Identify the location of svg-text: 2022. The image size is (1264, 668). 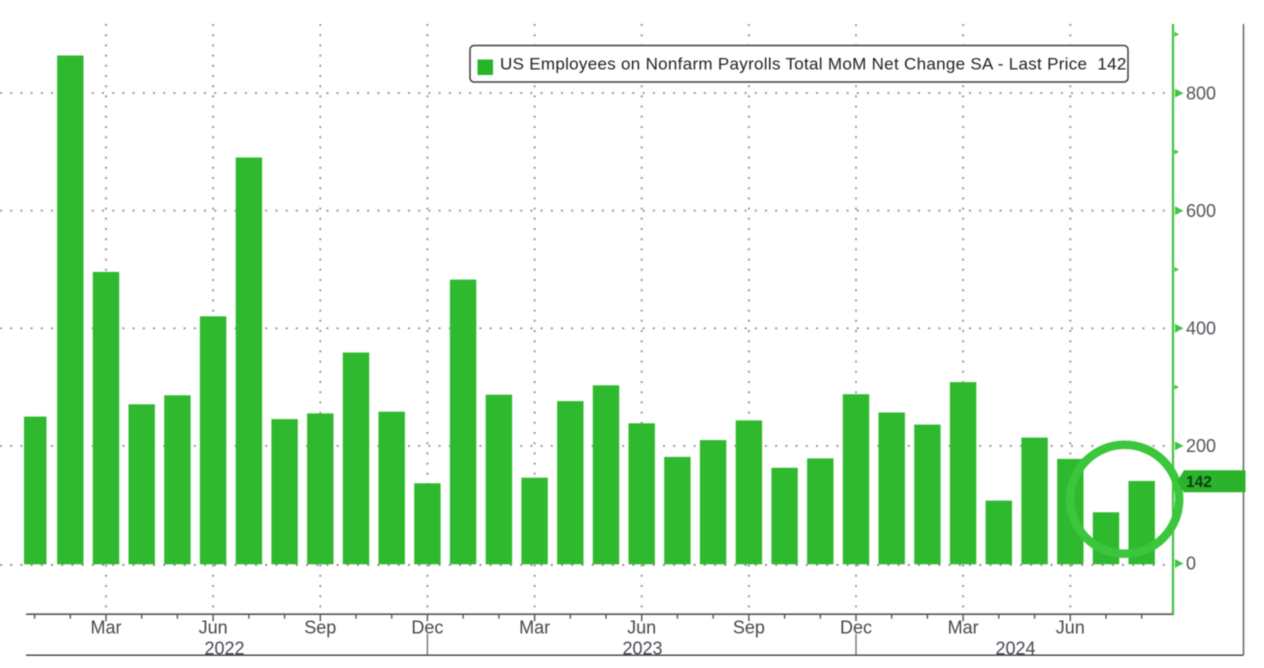
(224, 649).